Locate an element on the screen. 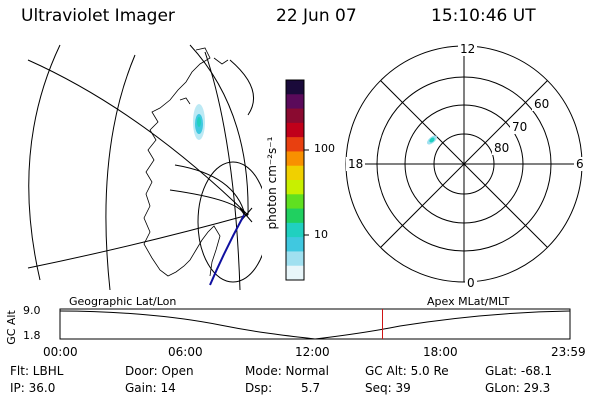 This screenshot has width=600, height=400. date-label: 22 Jun 07 is located at coordinates (316, 16).